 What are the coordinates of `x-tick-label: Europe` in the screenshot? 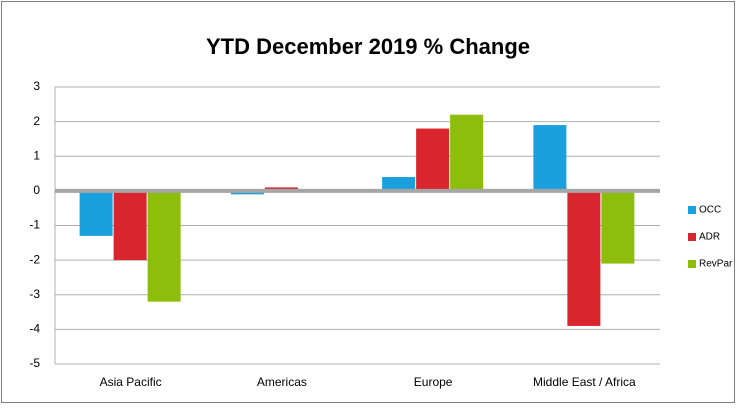 It's located at (433, 382).